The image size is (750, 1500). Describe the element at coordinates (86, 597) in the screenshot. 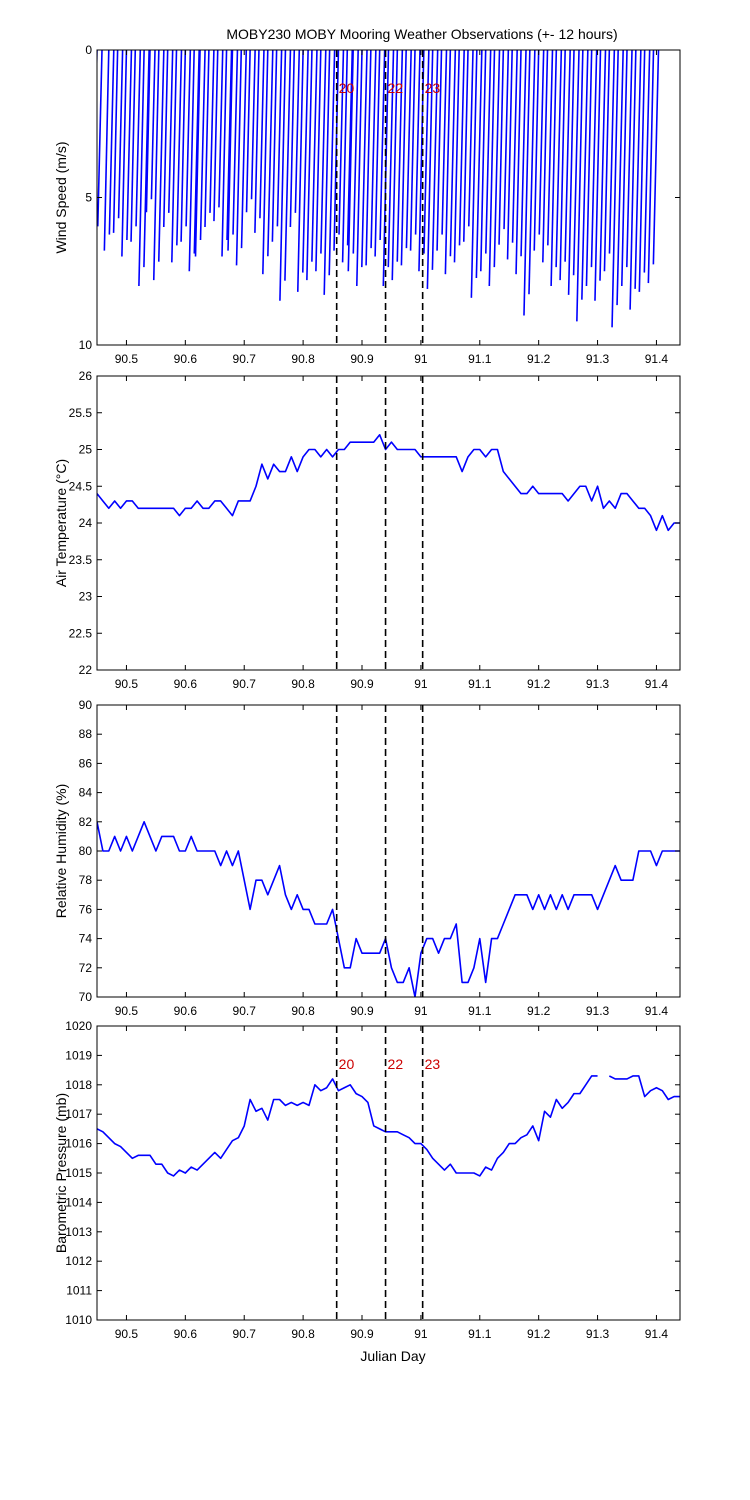

I see `y-tick-label: 23` at that location.